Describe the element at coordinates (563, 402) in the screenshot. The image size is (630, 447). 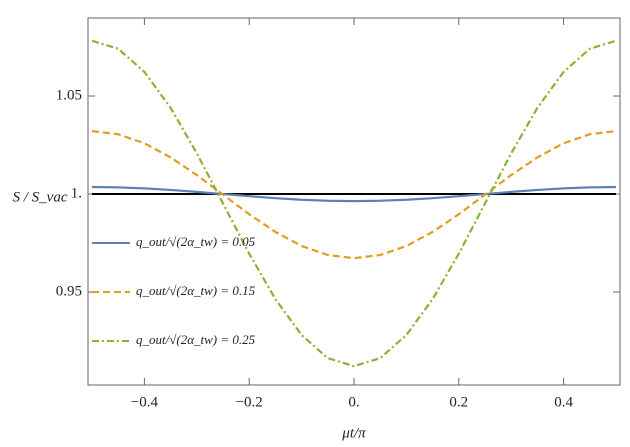
I see `x-tick-label: 0.4` at that location.